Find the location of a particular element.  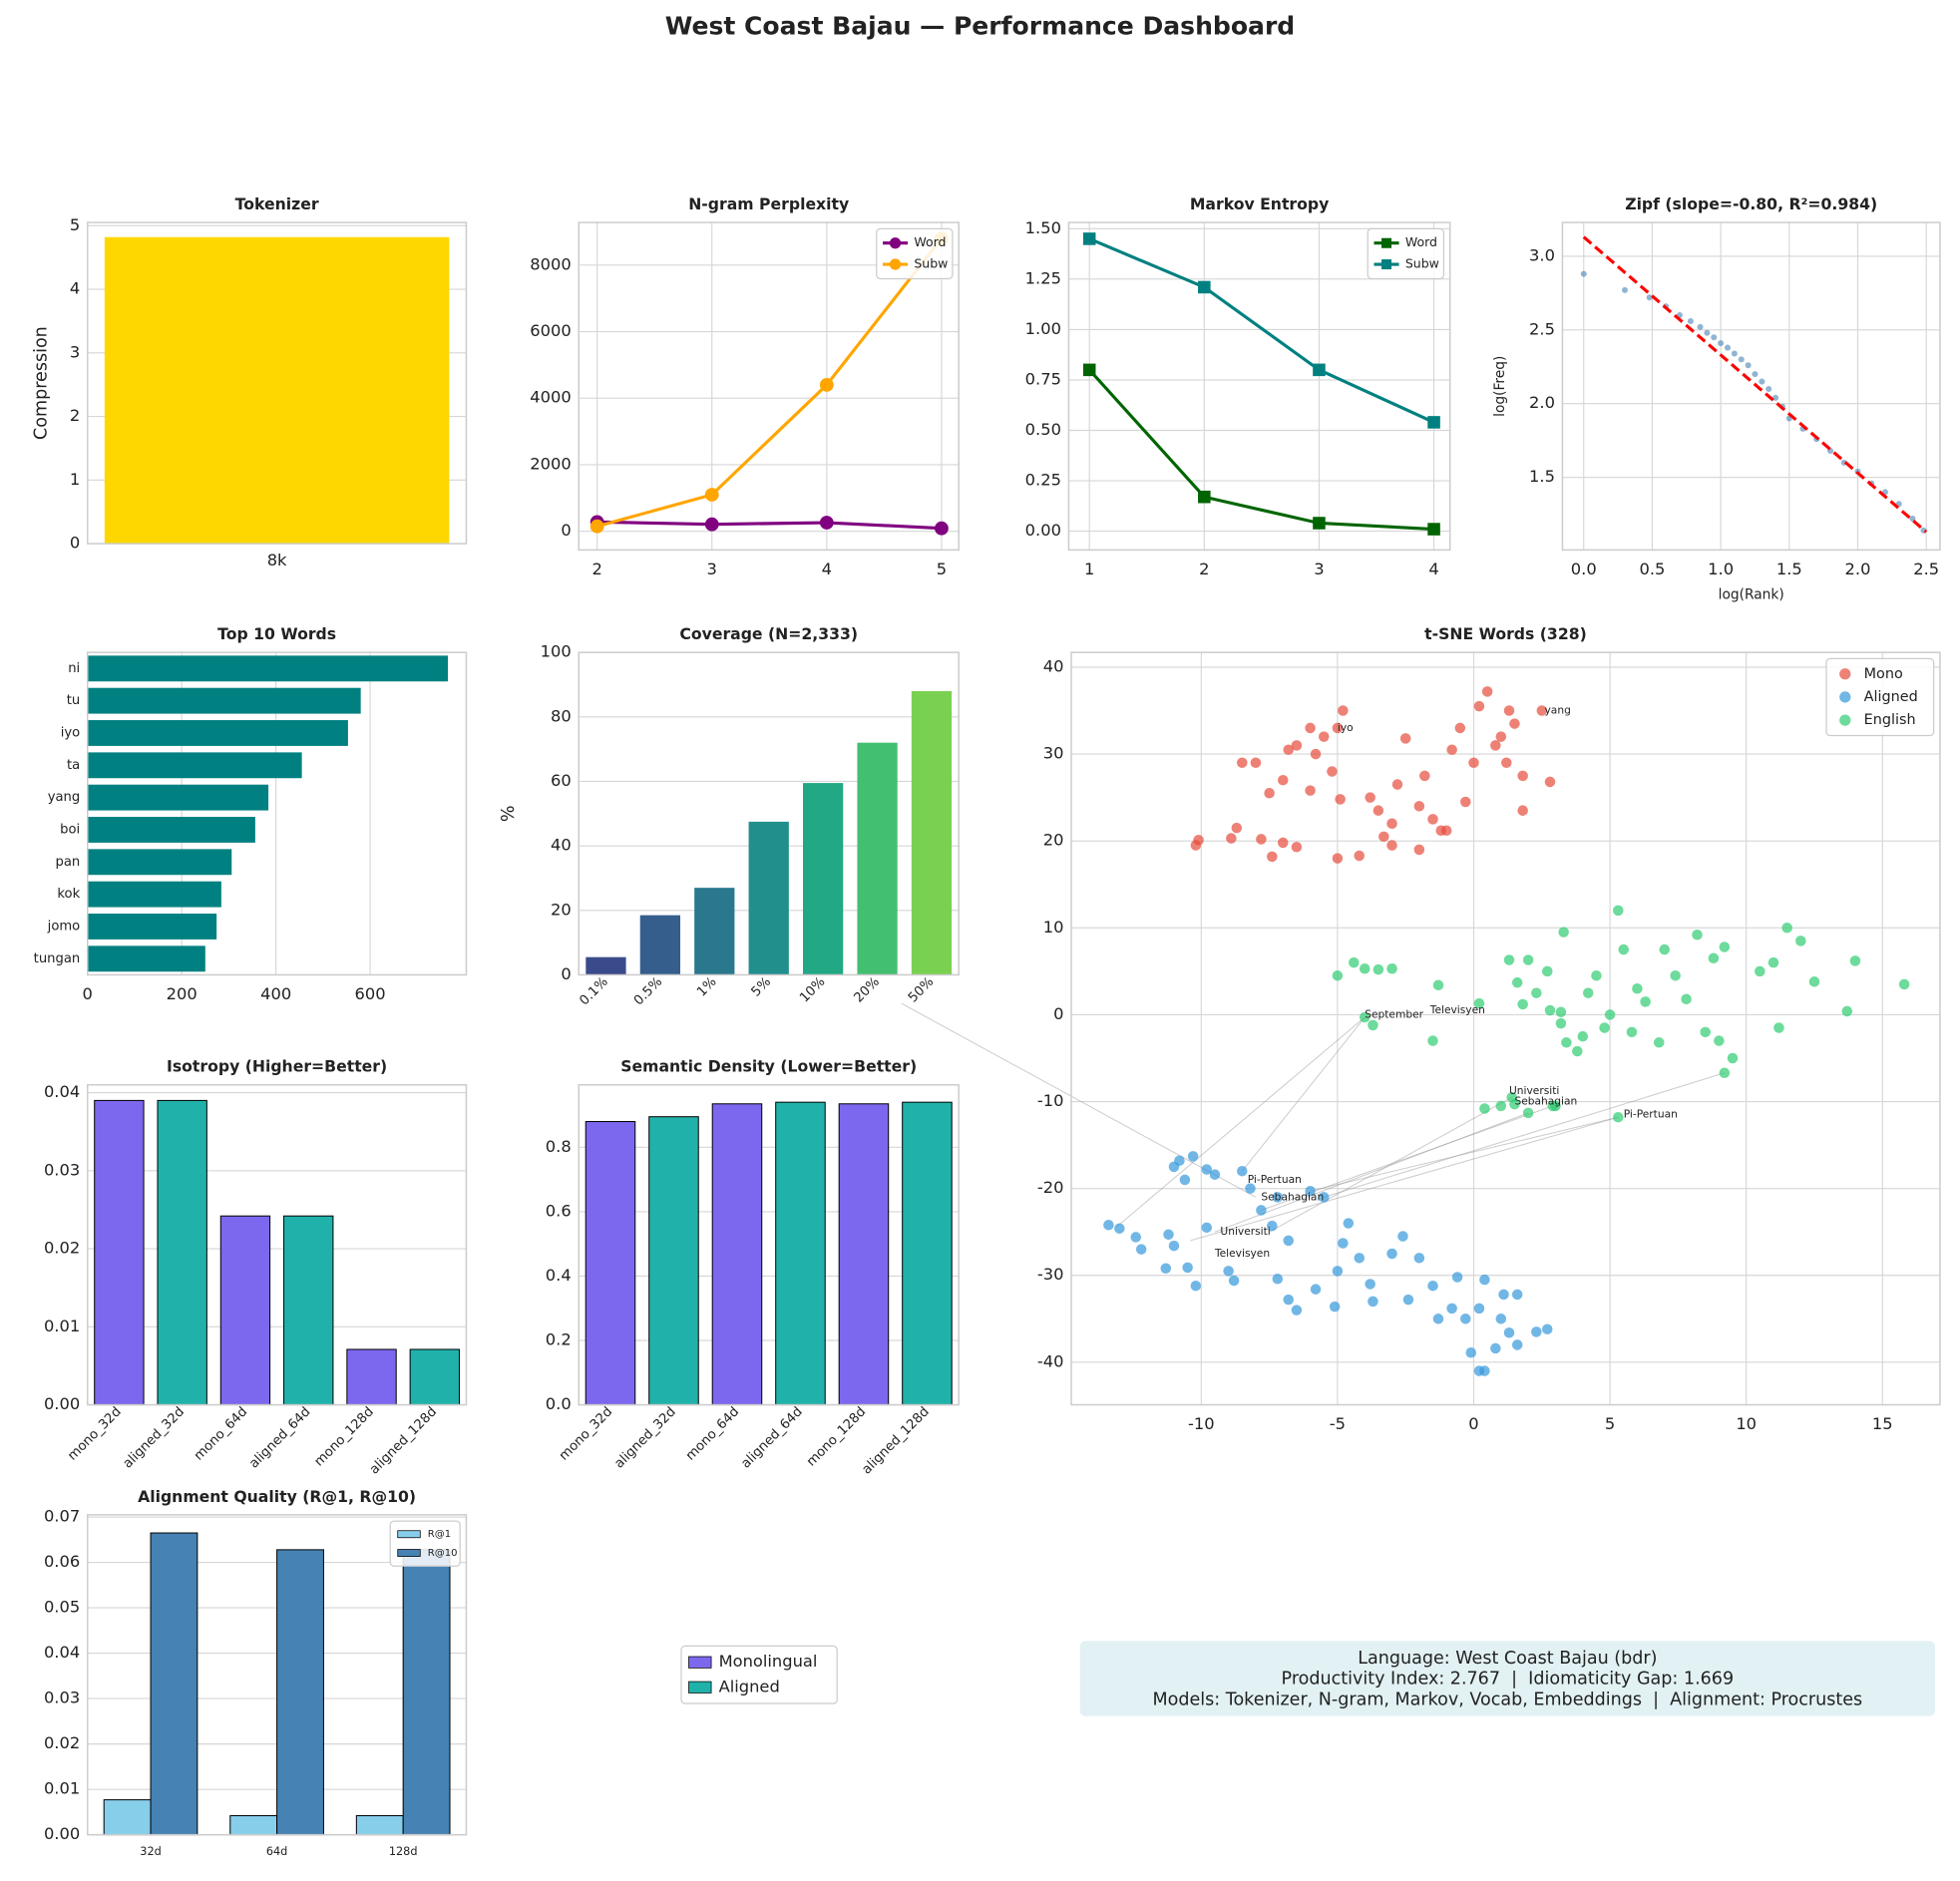

y-tick-label: 0.06 is located at coordinates (62, 1561).